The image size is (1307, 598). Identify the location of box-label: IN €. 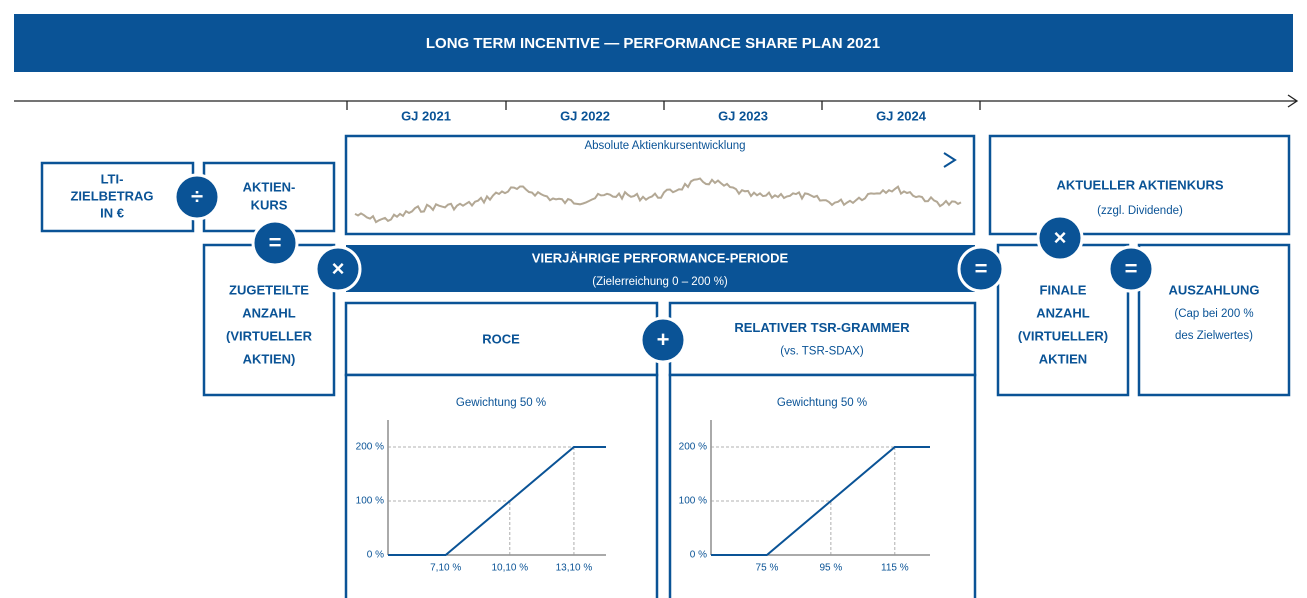
(112, 212).